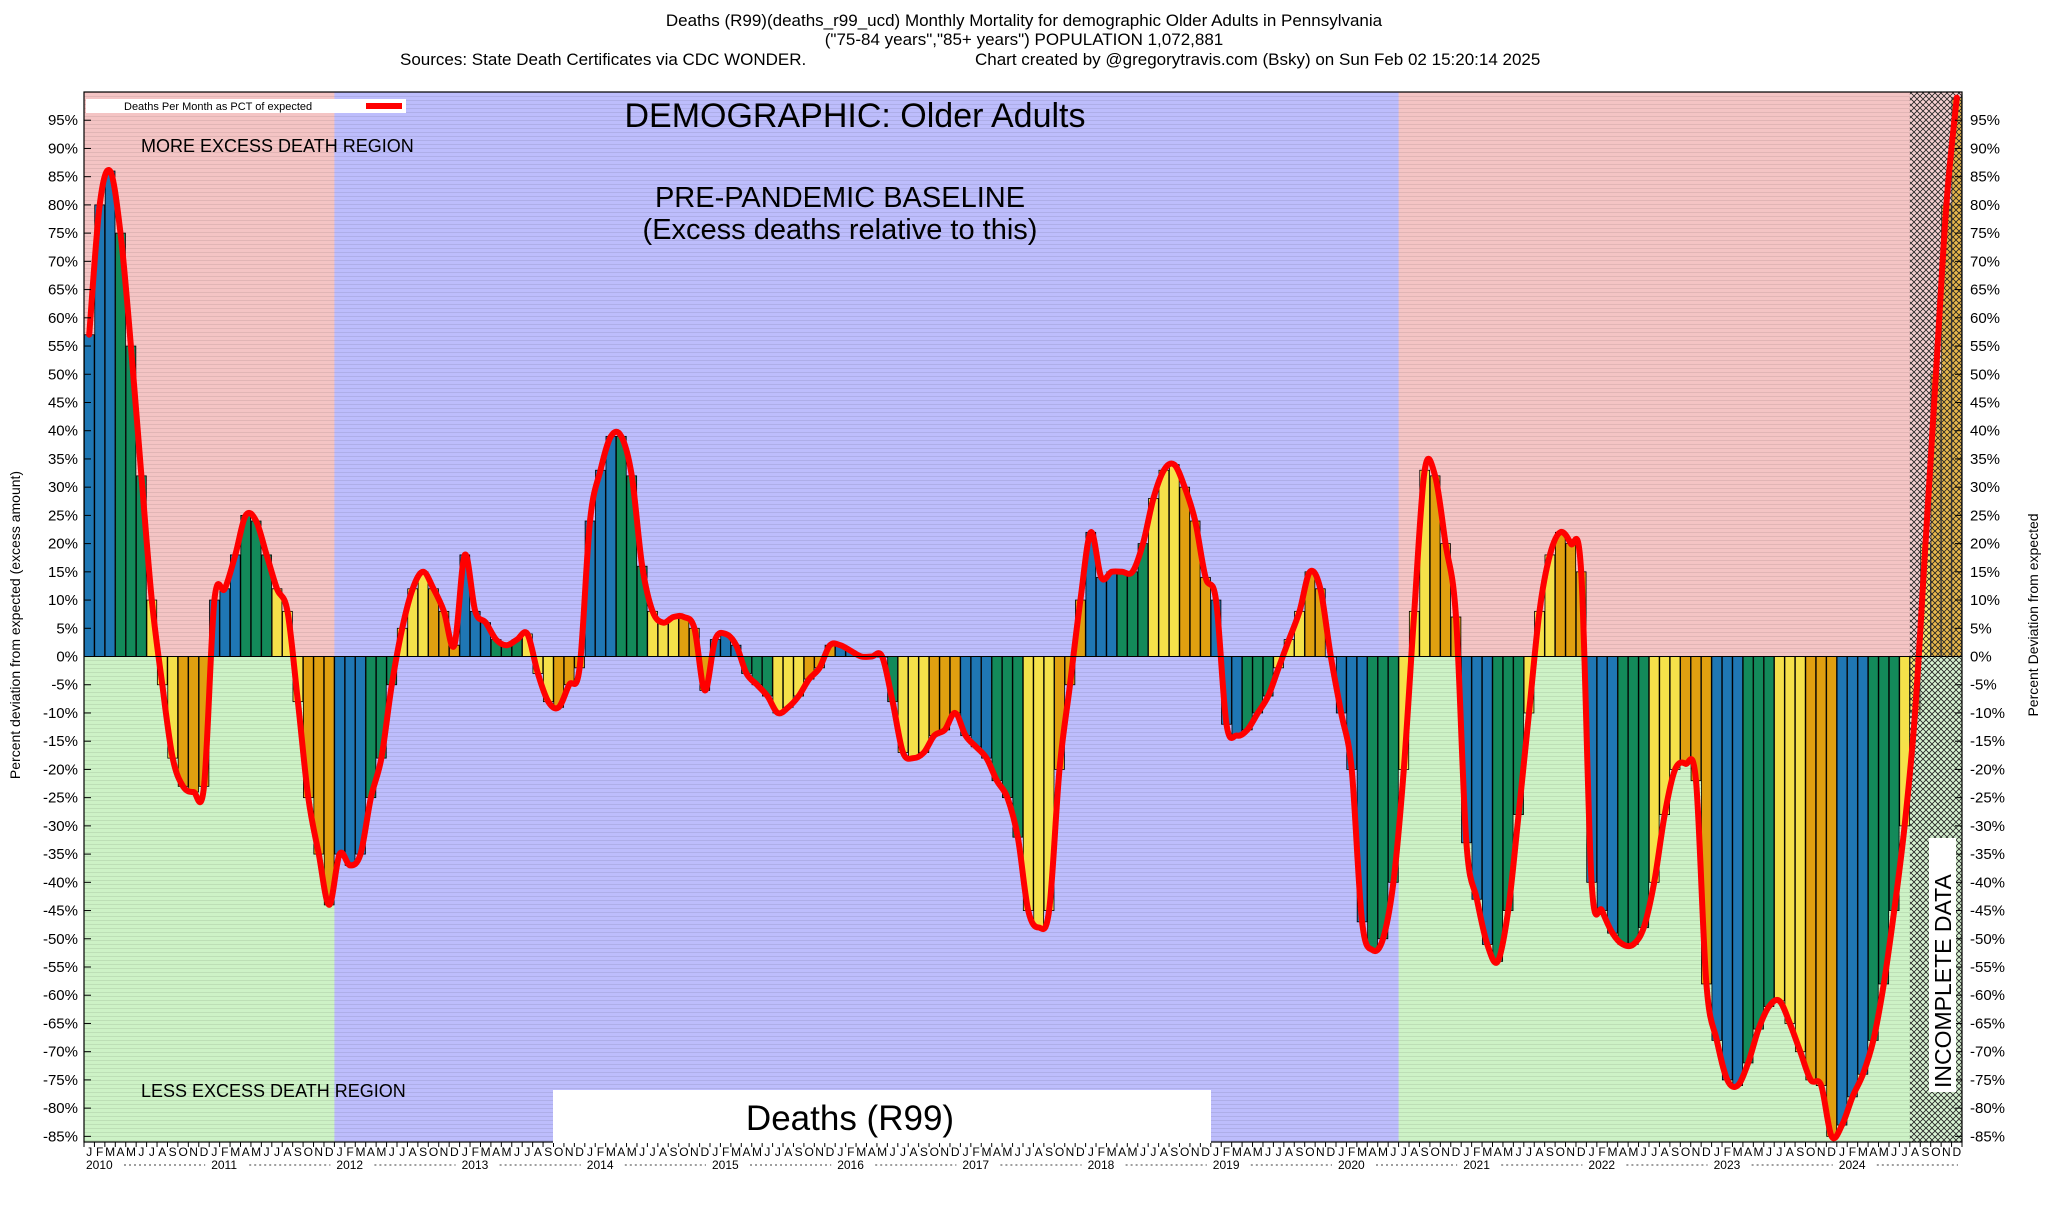 The width and height of the screenshot is (2048, 1205). Describe the element at coordinates (1985, 459) in the screenshot. I see `y-tick-label-right: 35%` at that location.